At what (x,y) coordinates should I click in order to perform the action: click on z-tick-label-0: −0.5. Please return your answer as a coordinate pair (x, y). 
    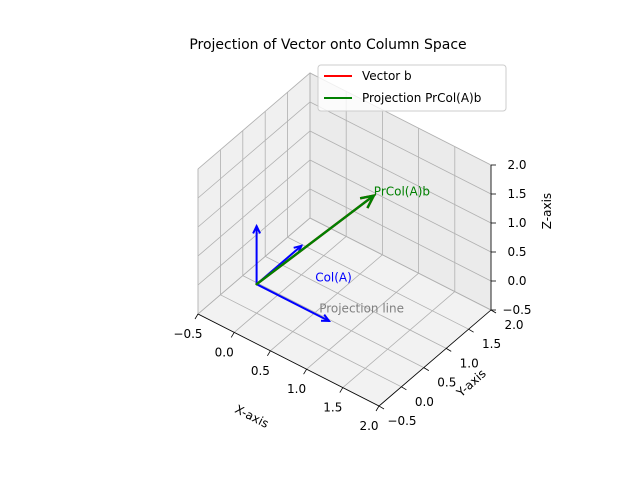
    Looking at the image, I should click on (516, 310).